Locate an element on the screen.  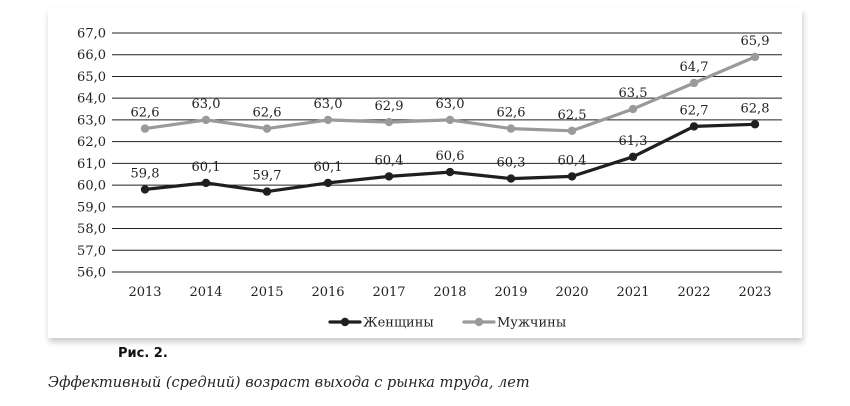
x-tick-label: 2017 is located at coordinates (388, 292).